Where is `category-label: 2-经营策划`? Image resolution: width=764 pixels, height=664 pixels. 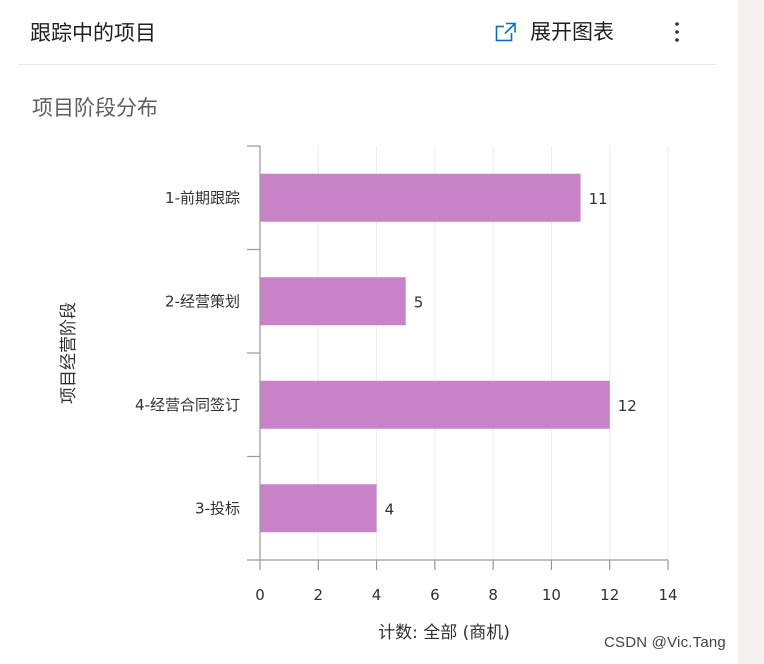
category-label: 2-经营策划 is located at coordinates (202, 301).